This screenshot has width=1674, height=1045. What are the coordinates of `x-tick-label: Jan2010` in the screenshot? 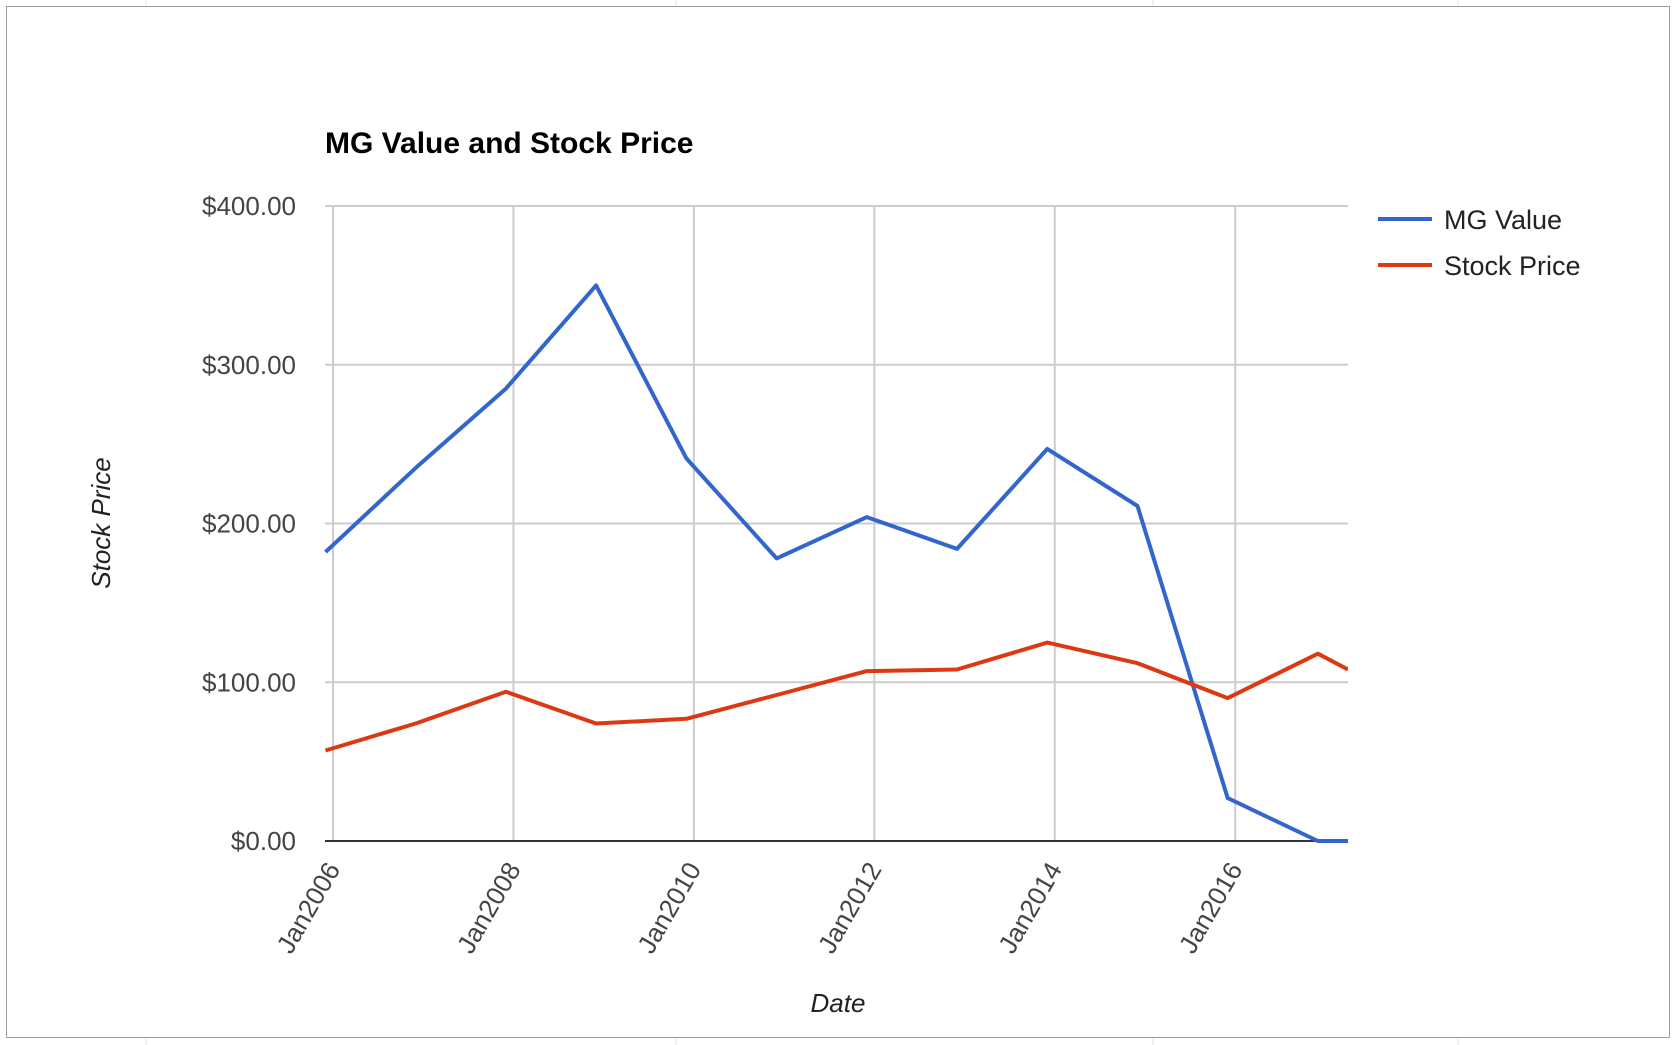 It's located at (669, 907).